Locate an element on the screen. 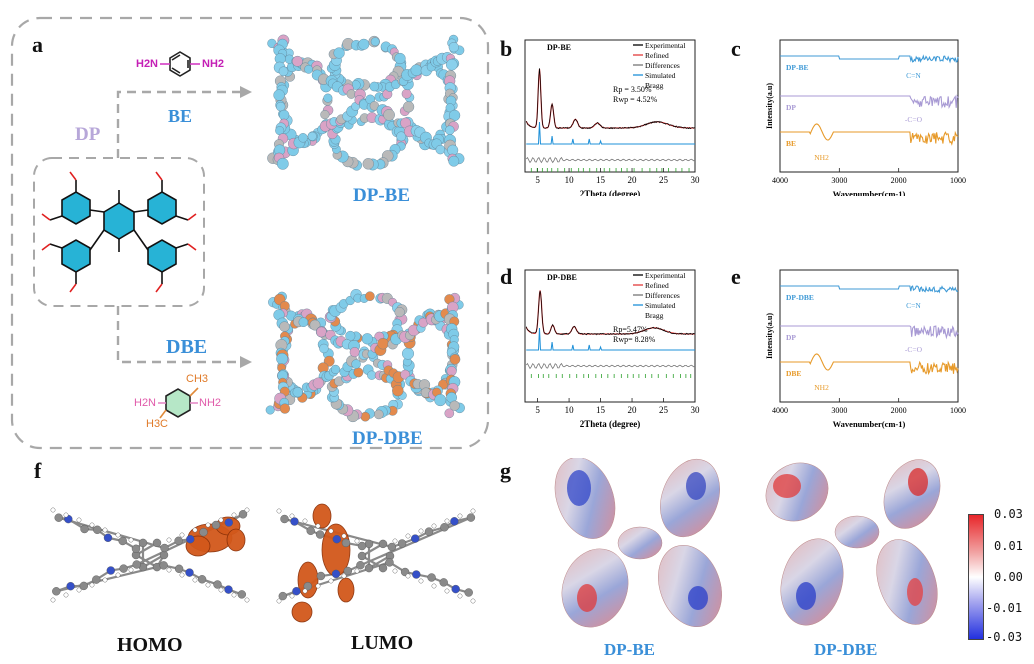  bond is located at coordinates (111, 533).